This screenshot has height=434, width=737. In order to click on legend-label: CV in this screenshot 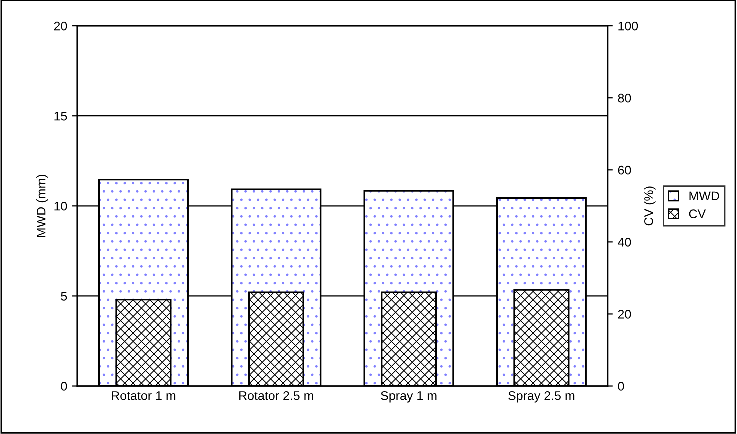, I will do `click(697, 214)`.